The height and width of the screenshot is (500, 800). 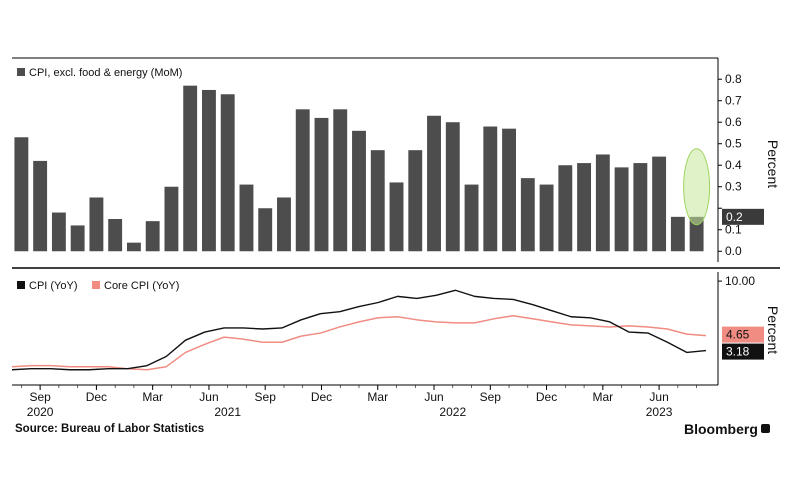 What do you see at coordinates (765, 428) in the screenshot?
I see `terminal-icon` at bounding box center [765, 428].